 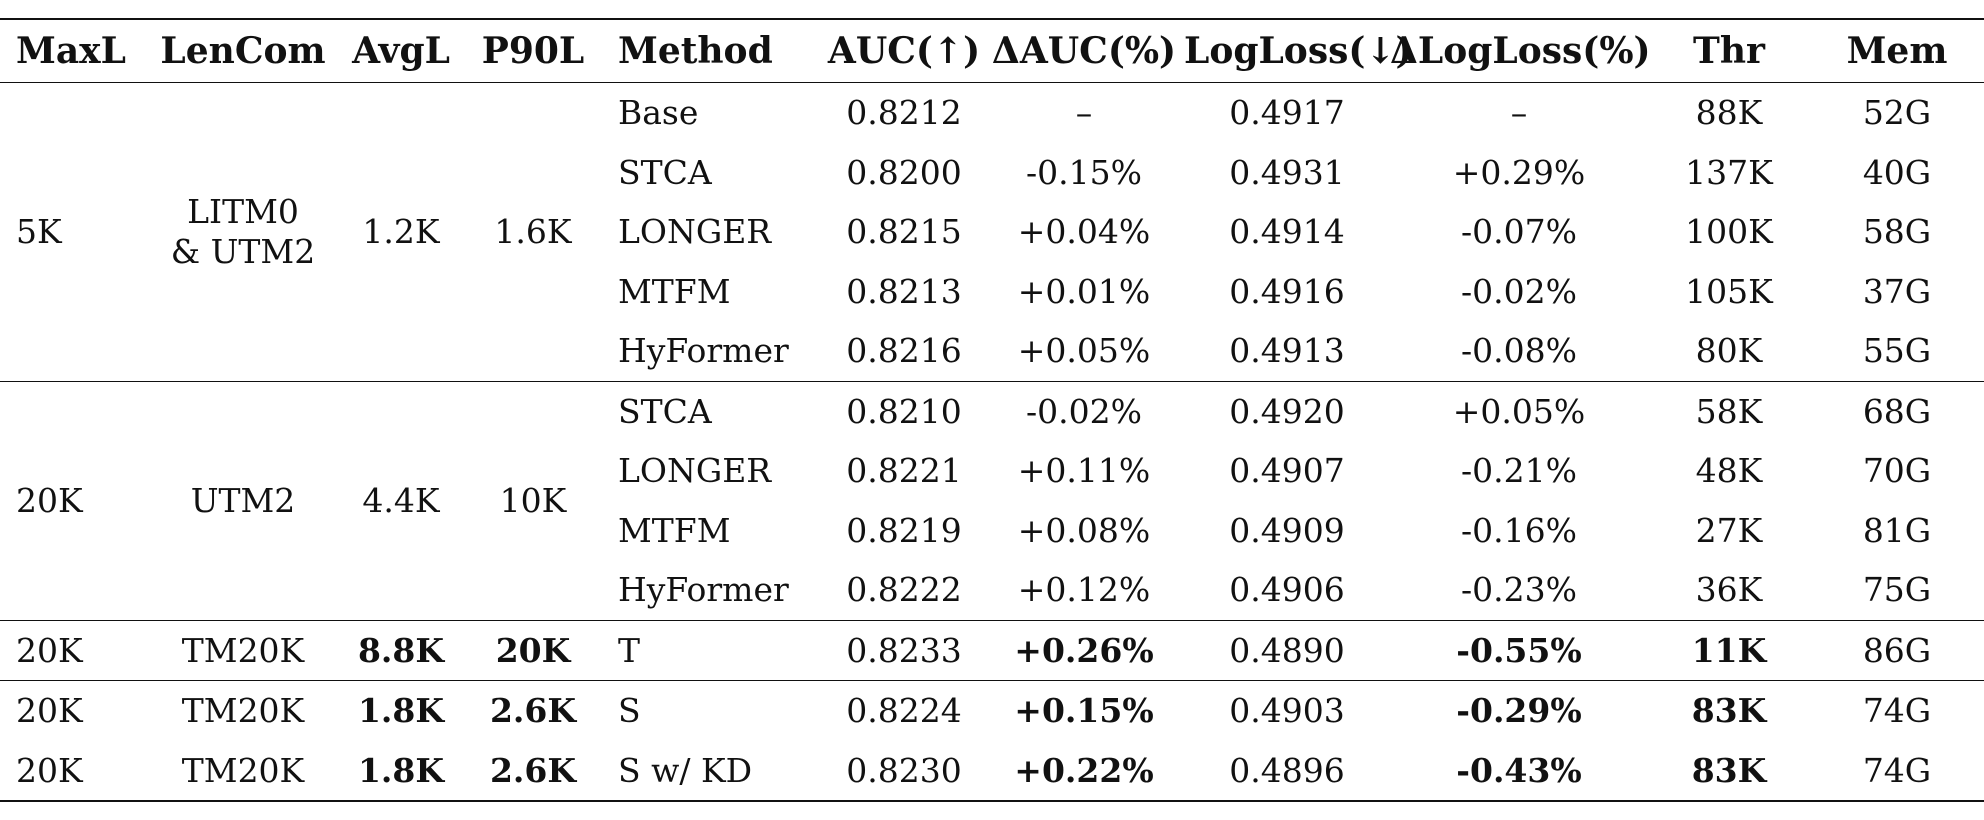 What do you see at coordinates (1729, 172) in the screenshot?
I see `cell-thr: 137K` at bounding box center [1729, 172].